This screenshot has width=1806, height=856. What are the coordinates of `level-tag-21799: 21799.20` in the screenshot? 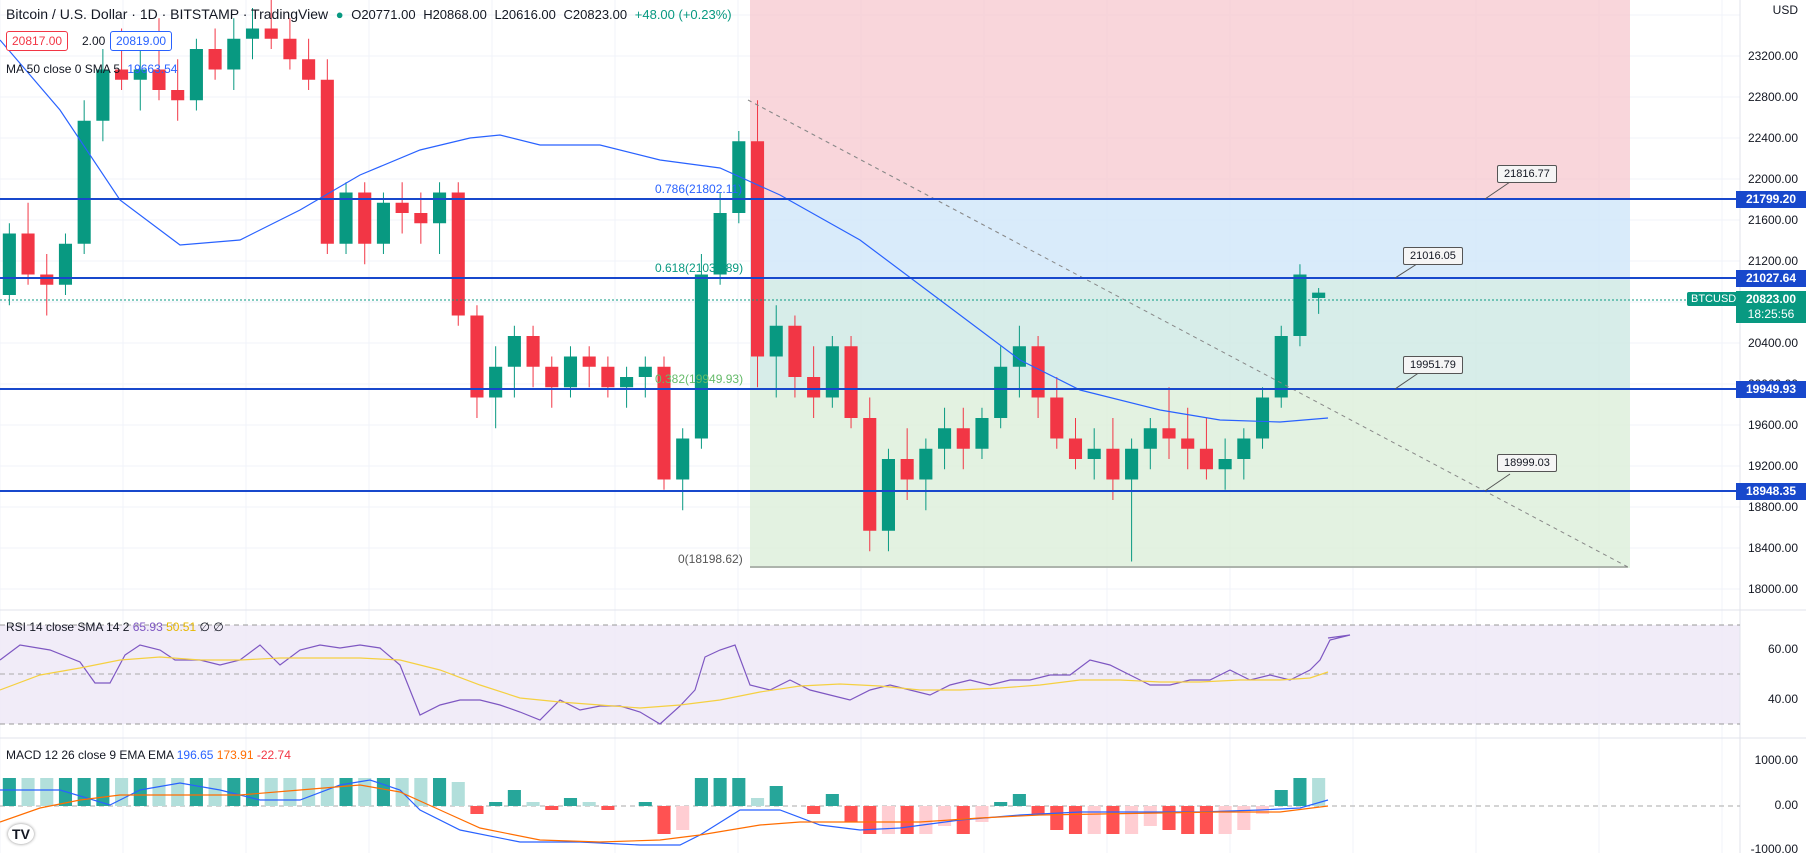 It's located at (1771, 199).